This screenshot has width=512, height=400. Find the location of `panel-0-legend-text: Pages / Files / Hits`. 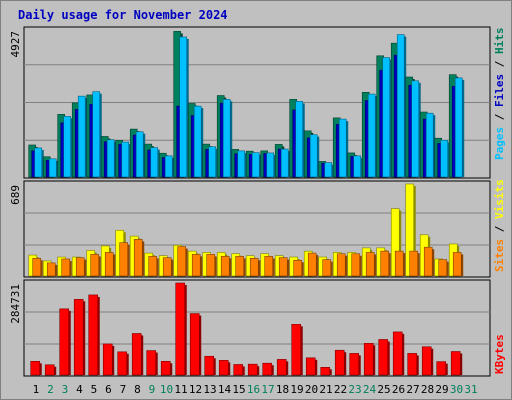

panel-0-legend-text: Pages / Files / Hits is located at coordinates (499, 94).